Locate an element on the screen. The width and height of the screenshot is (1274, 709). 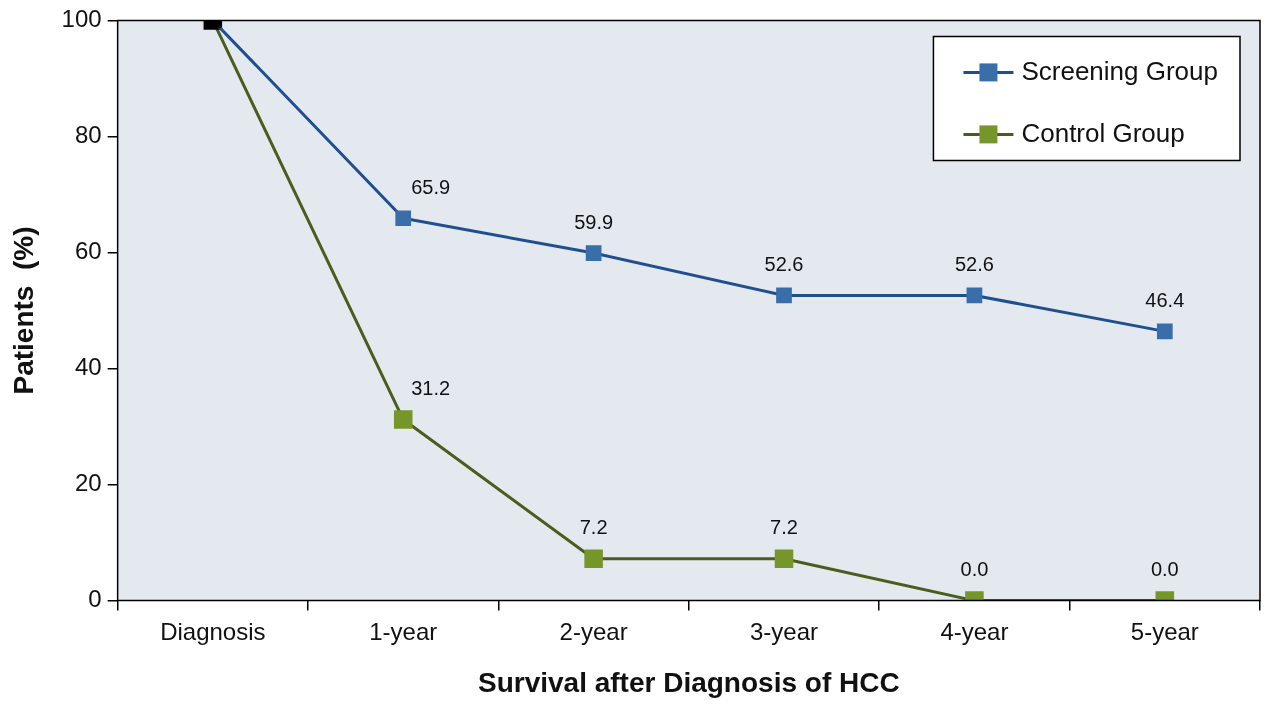
y-tick-label: 80 is located at coordinates (88, 135).